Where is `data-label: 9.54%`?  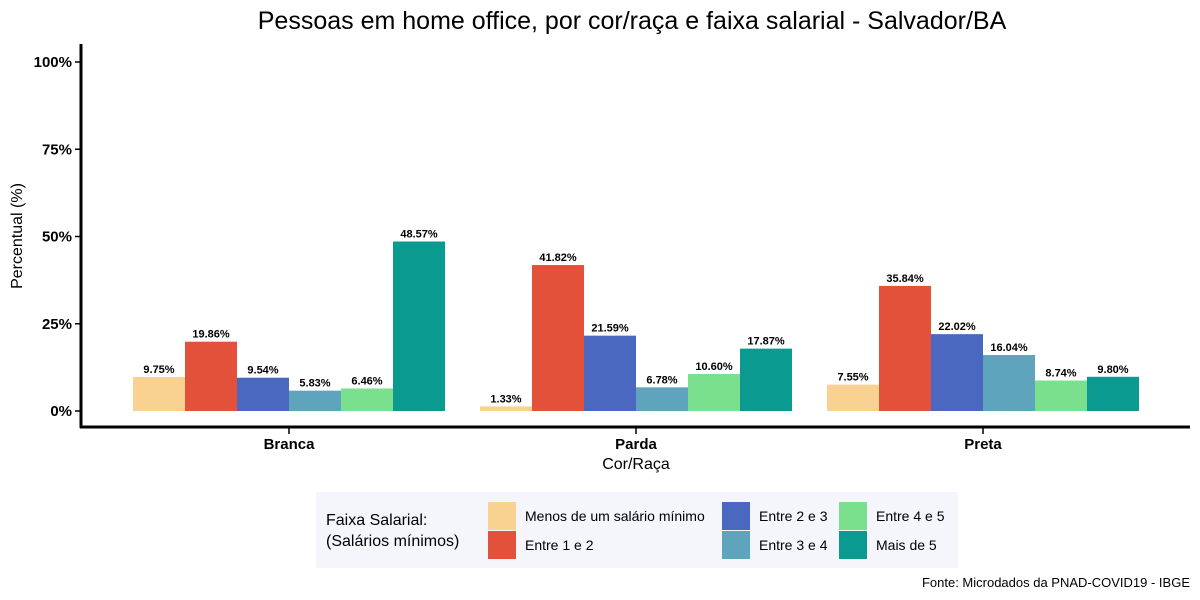 data-label: 9.54% is located at coordinates (262, 371).